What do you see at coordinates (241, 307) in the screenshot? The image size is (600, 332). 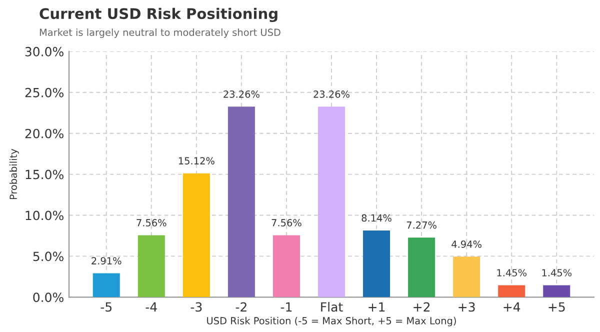 I see `x-tick-label: -2` at bounding box center [241, 307].